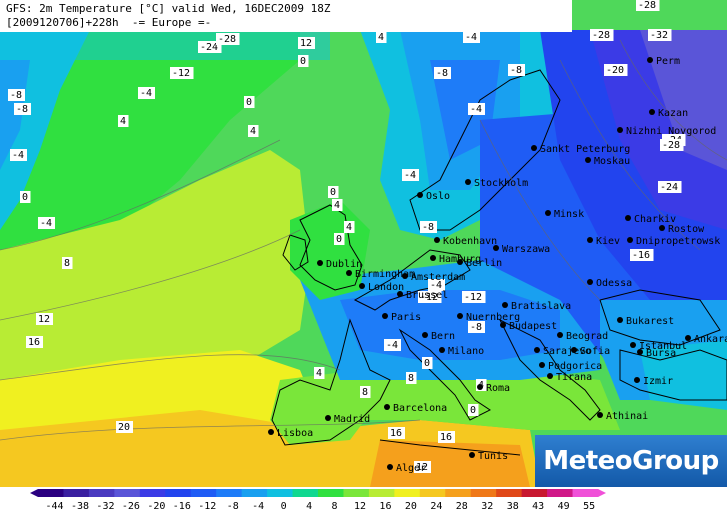  Describe the element at coordinates (105, 506) in the screenshot. I see `scale-label: -32` at that location.